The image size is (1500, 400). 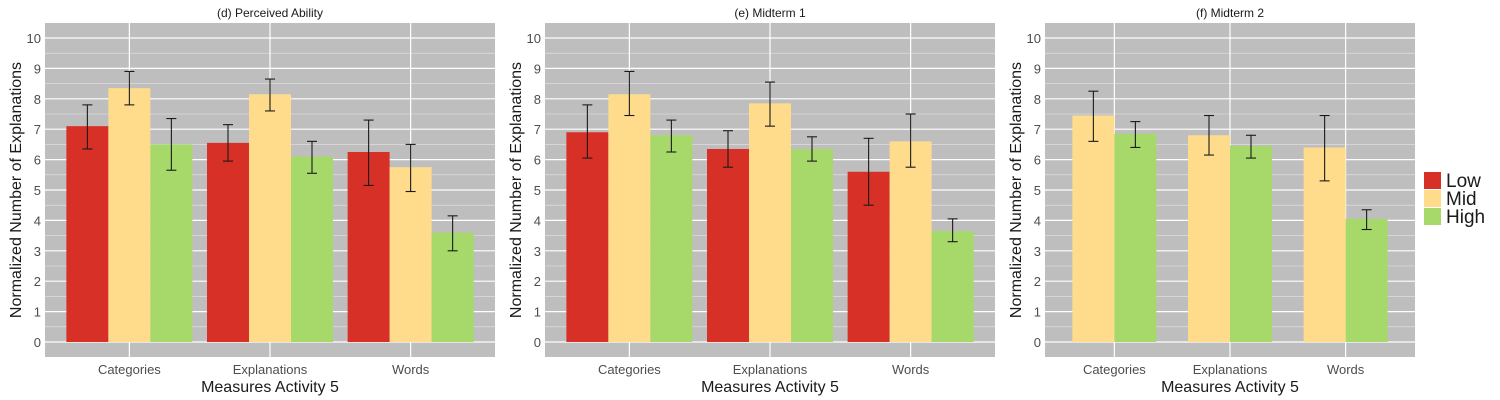 I want to click on chart-title: (d) Perceived Ability, so click(x=270, y=13).